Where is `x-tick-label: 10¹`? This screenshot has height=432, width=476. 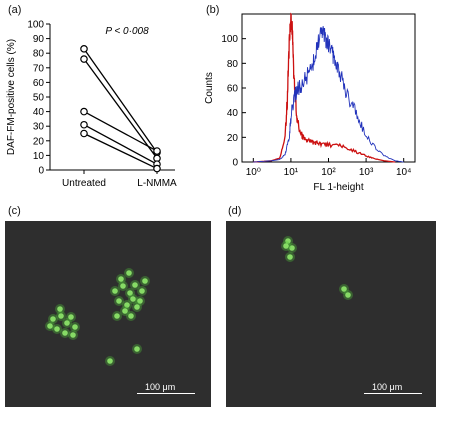
x-tick-label: 10¹ is located at coordinates (291, 172).